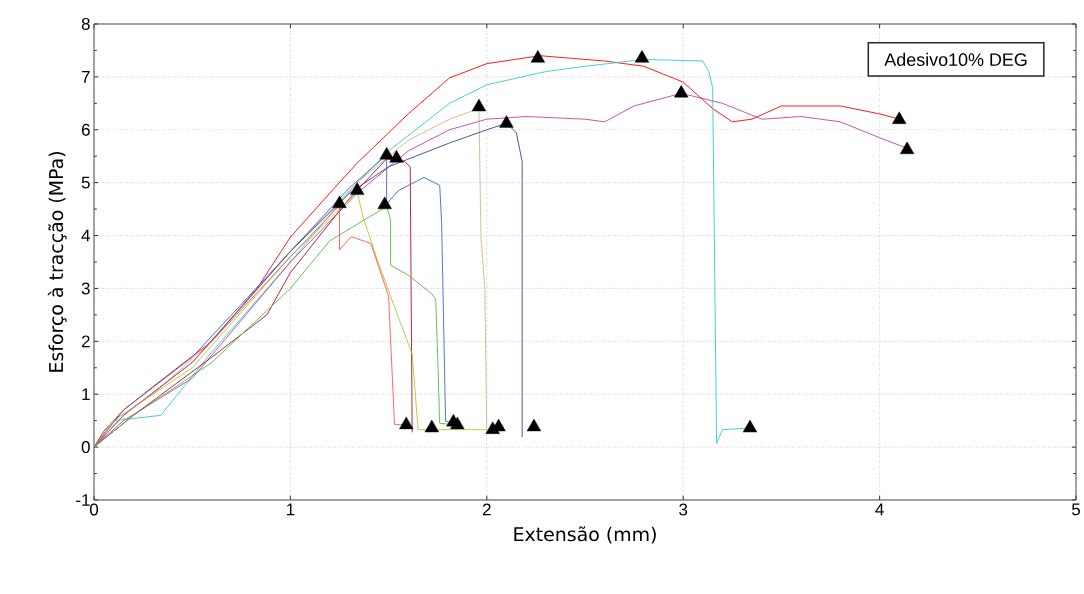  I want to click on y-tick-label: 8, so click(85, 23).